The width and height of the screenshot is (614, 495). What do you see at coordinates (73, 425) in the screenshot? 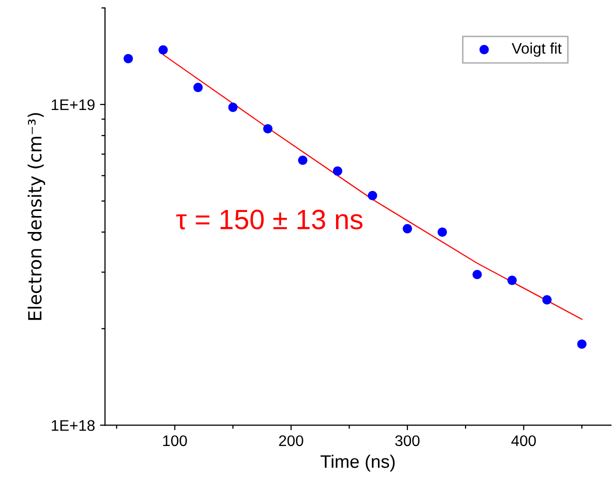
I see `y-tick-label: 1E+18` at bounding box center [73, 425].